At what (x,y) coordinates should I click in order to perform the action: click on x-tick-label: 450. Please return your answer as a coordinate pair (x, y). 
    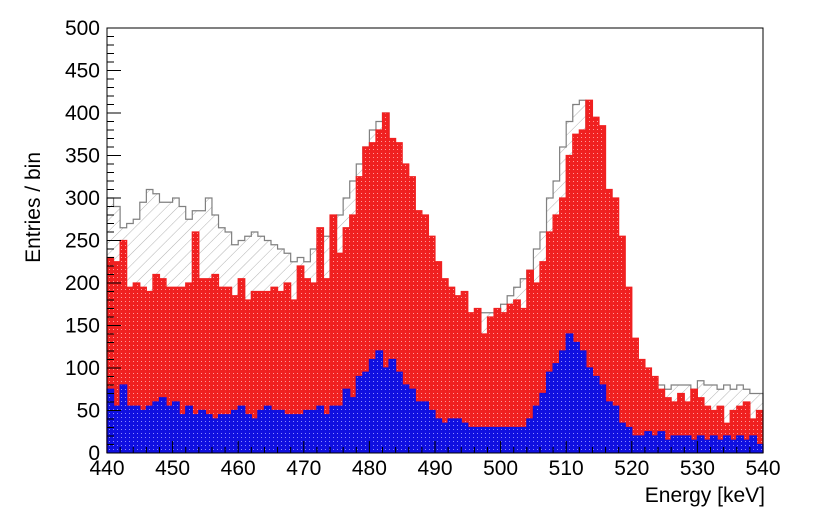
    Looking at the image, I should click on (172, 468).